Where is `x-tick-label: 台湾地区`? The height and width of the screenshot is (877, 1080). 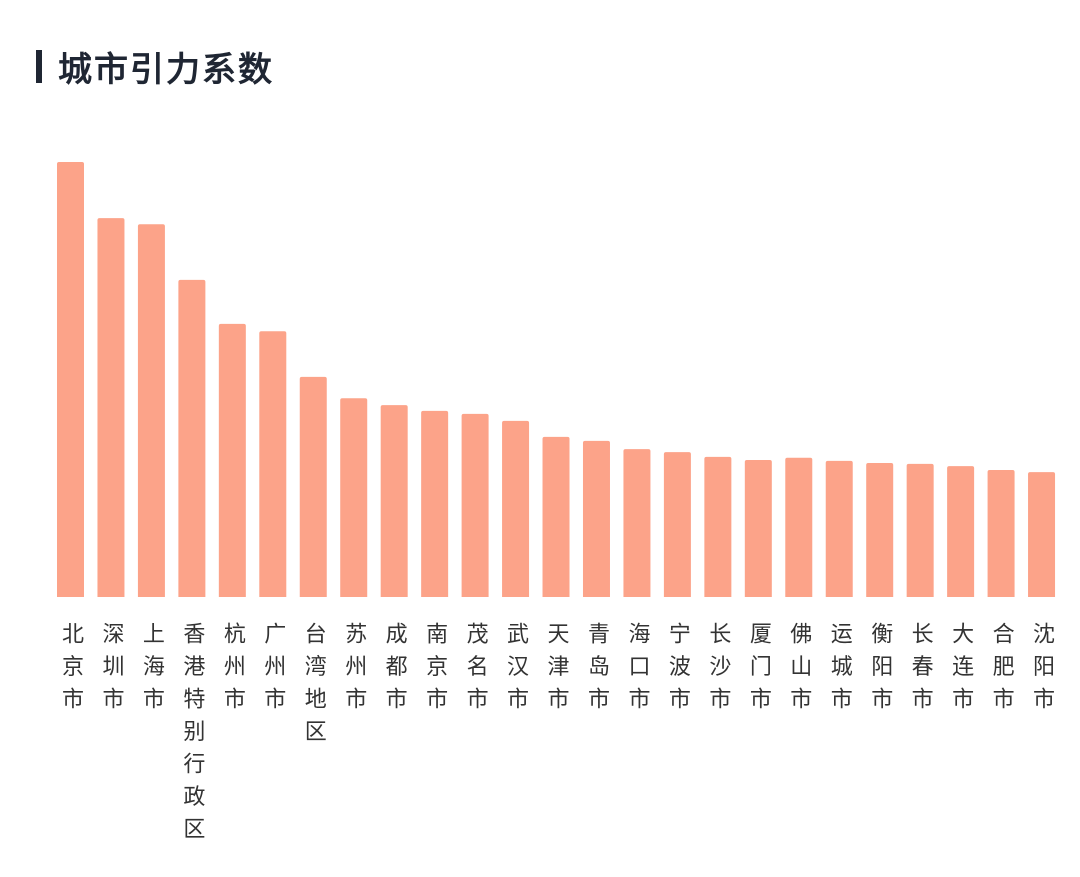 x-tick-label: 台湾地区 is located at coordinates (314, 687).